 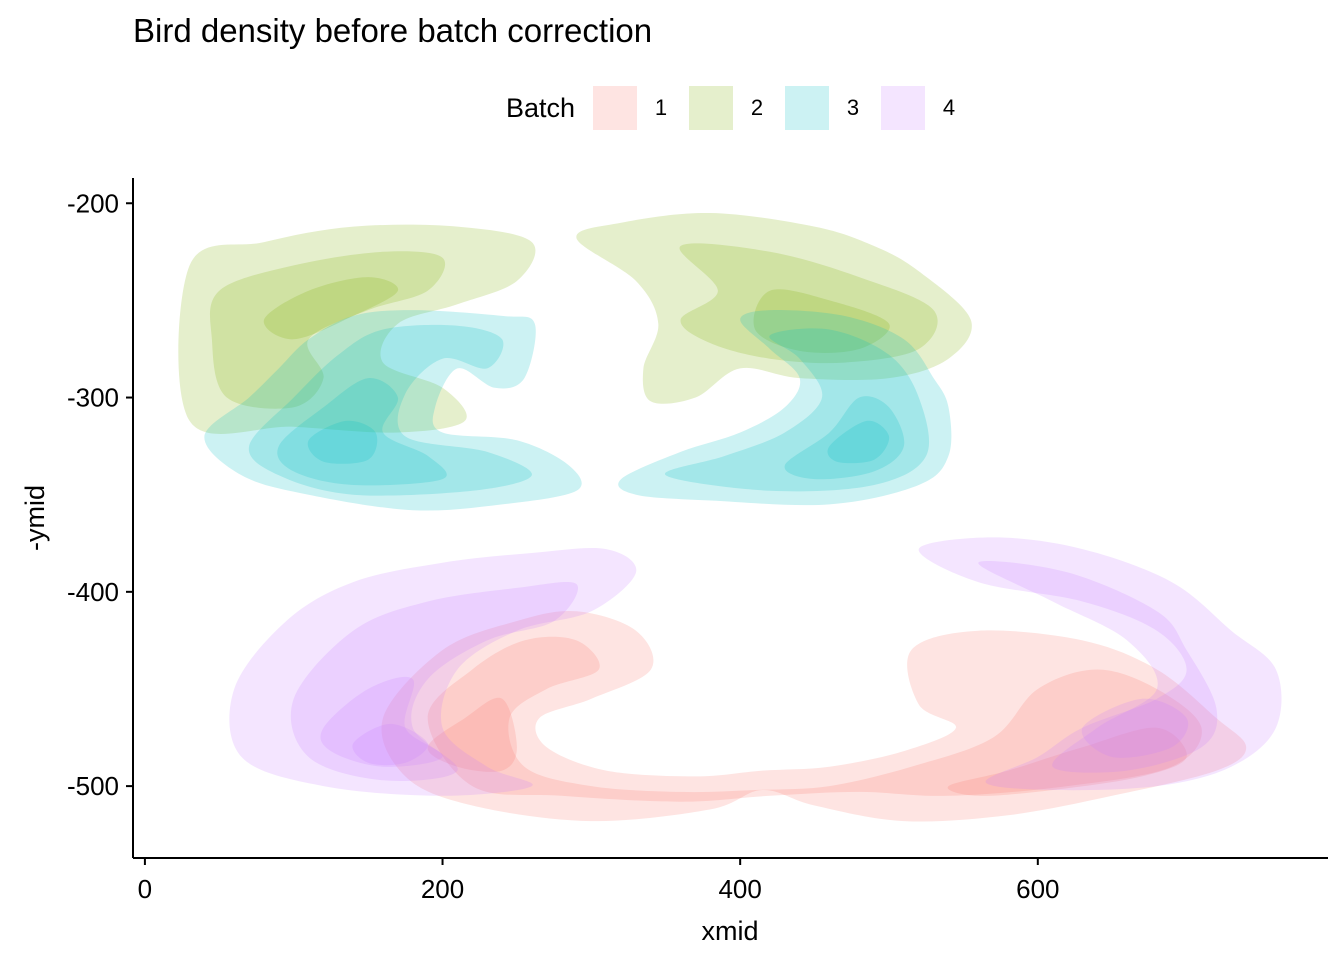 I want to click on batch-1-density, so click(x=814, y=716).